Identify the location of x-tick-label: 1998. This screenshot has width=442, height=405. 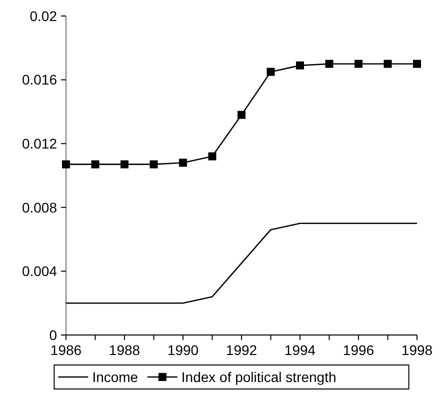
(417, 350).